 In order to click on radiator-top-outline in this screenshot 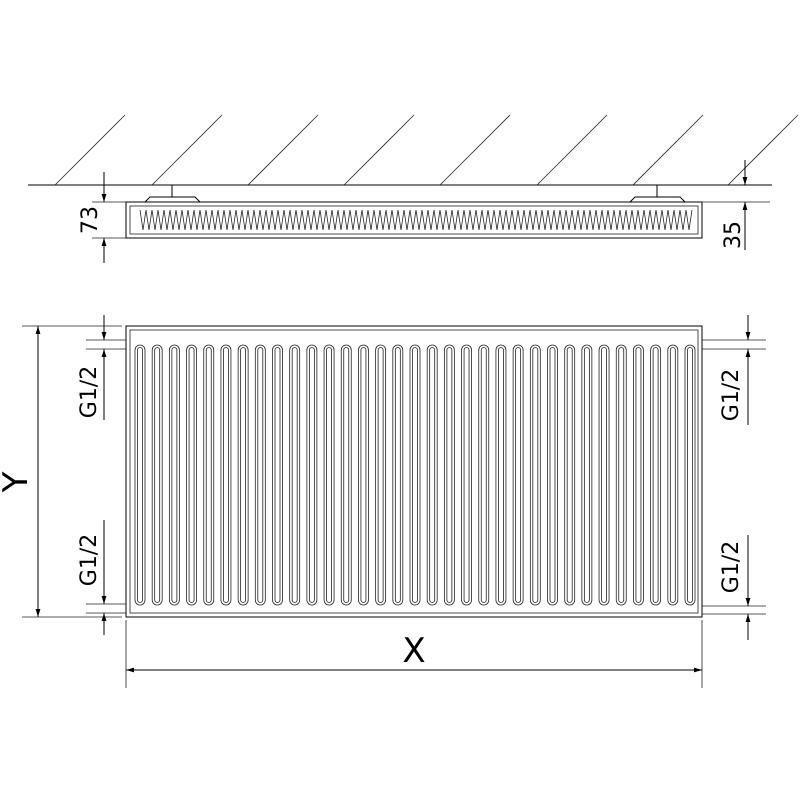, I will do `click(414, 220)`.